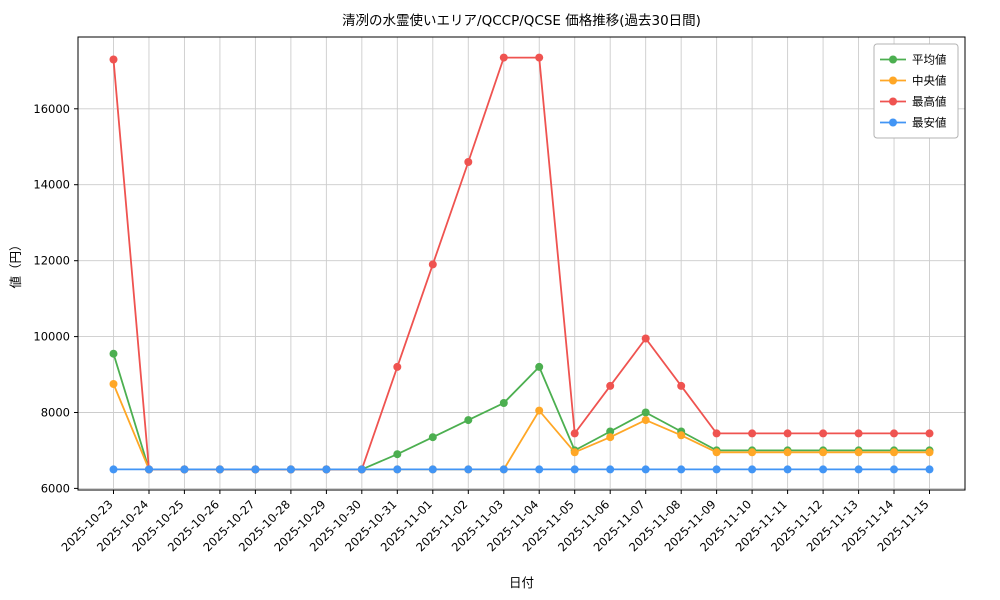 The width and height of the screenshot is (1000, 600). What do you see at coordinates (521, 582) in the screenshot?
I see `x-axis-label: 日付` at bounding box center [521, 582].